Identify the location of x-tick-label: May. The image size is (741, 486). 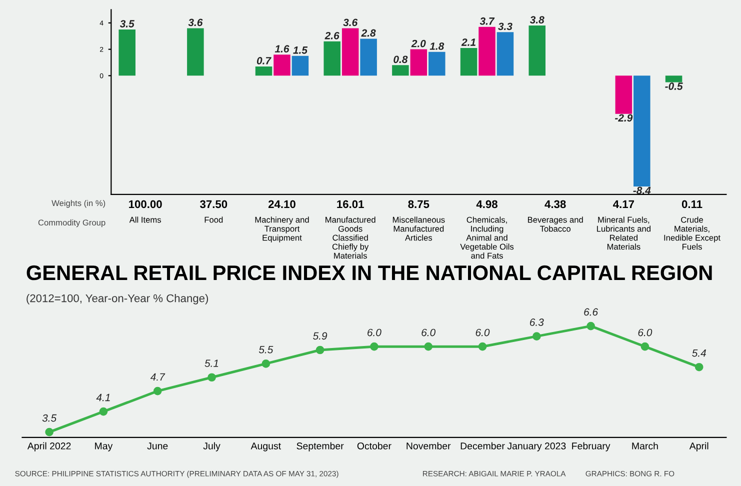
(104, 447).